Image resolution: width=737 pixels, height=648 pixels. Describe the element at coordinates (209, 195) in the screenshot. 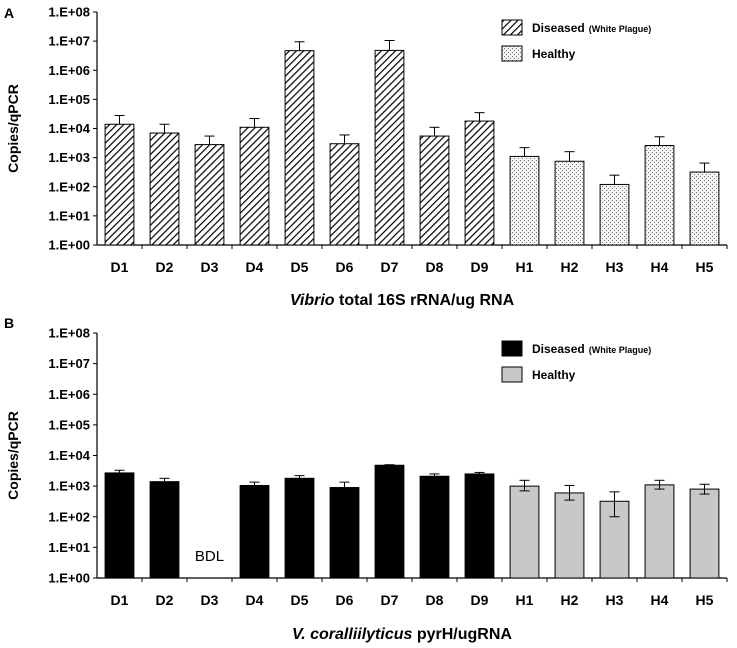

I see `bar-D3` at that location.